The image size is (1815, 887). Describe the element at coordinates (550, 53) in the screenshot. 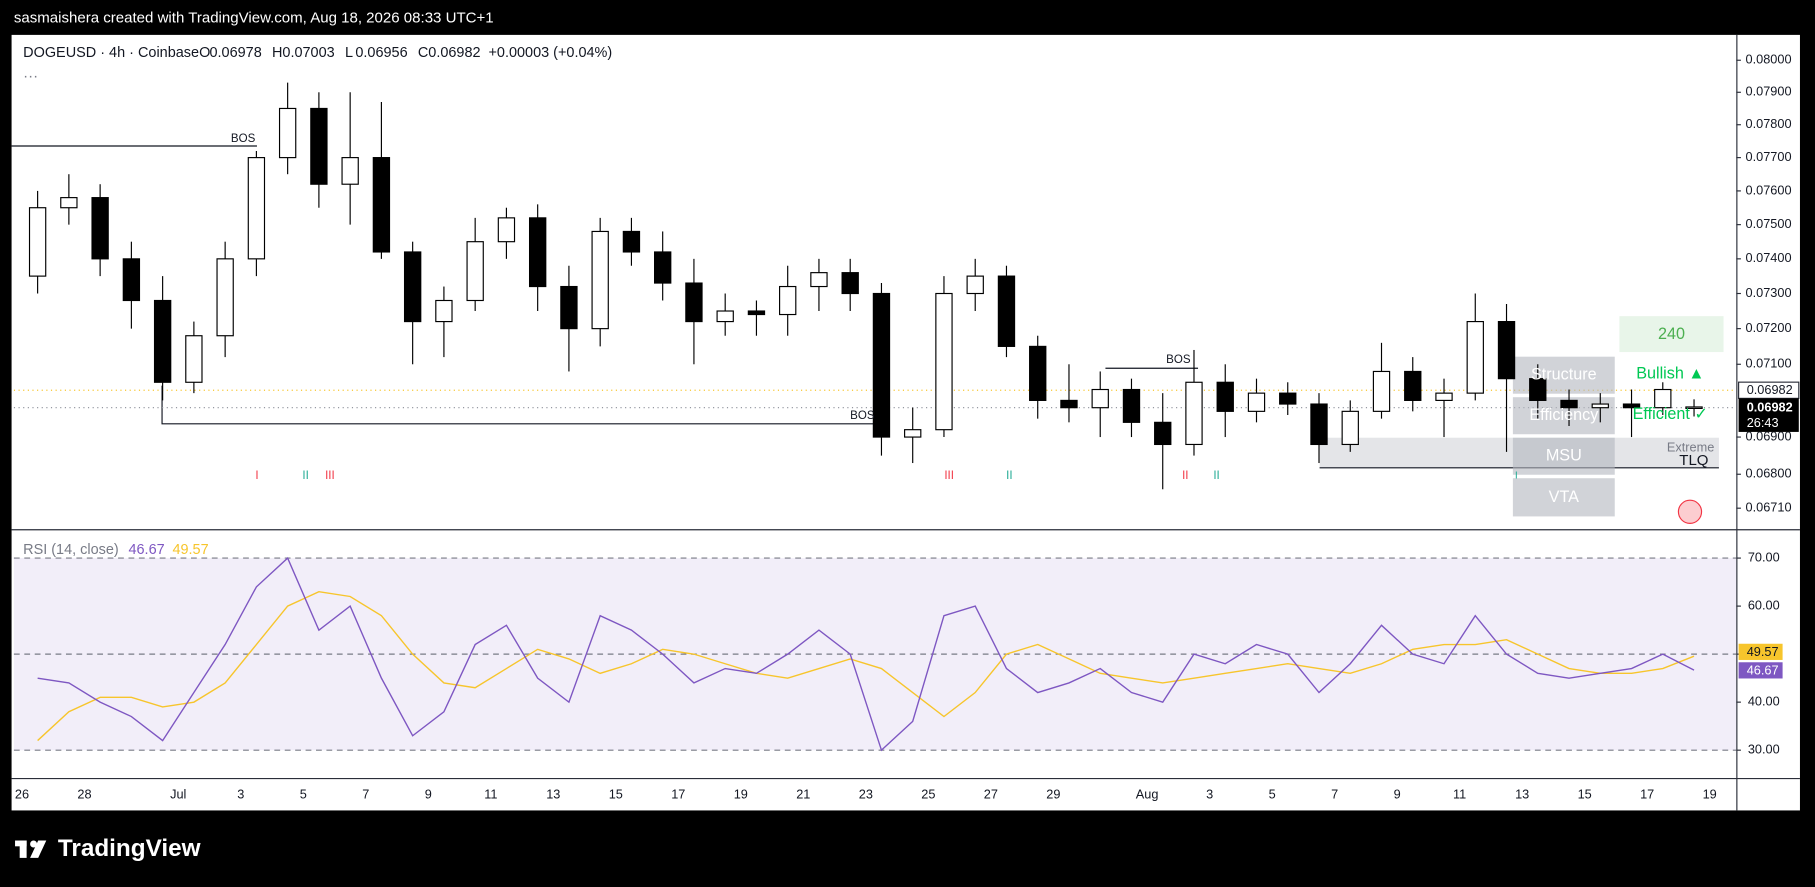

I see `price-change: +0.00003 (+0.04%)` at that location.